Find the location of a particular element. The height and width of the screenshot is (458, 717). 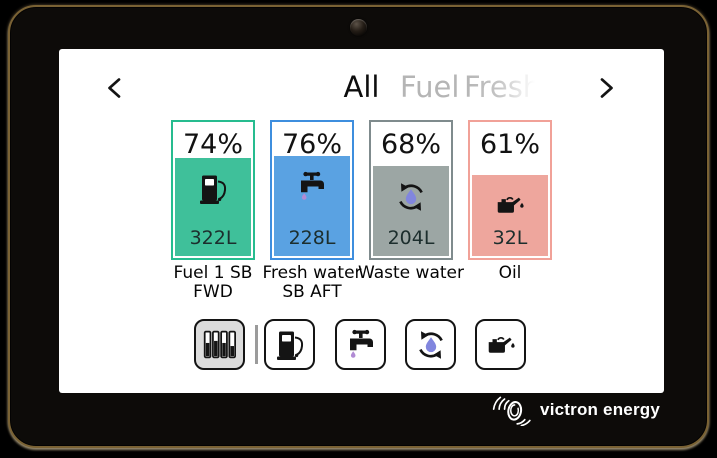

tank-name-label: Oil is located at coordinates (510, 273).